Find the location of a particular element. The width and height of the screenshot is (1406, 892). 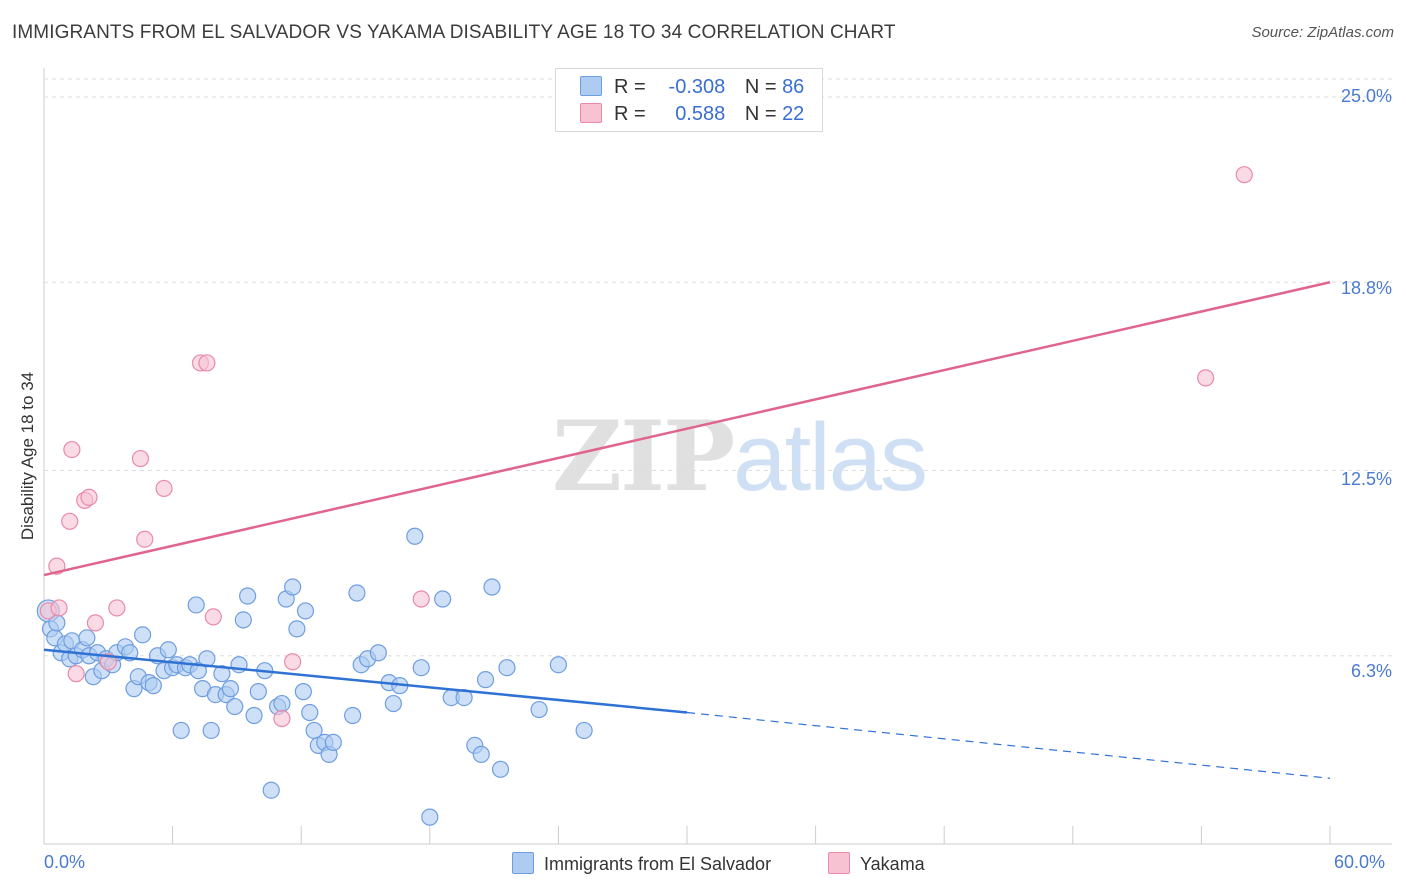

source-label: Source: ZipAtlas.com is located at coordinates (1322, 32).